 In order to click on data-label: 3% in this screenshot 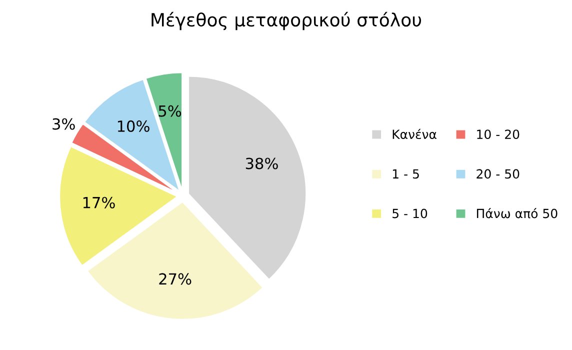, I will do `click(63, 124)`.